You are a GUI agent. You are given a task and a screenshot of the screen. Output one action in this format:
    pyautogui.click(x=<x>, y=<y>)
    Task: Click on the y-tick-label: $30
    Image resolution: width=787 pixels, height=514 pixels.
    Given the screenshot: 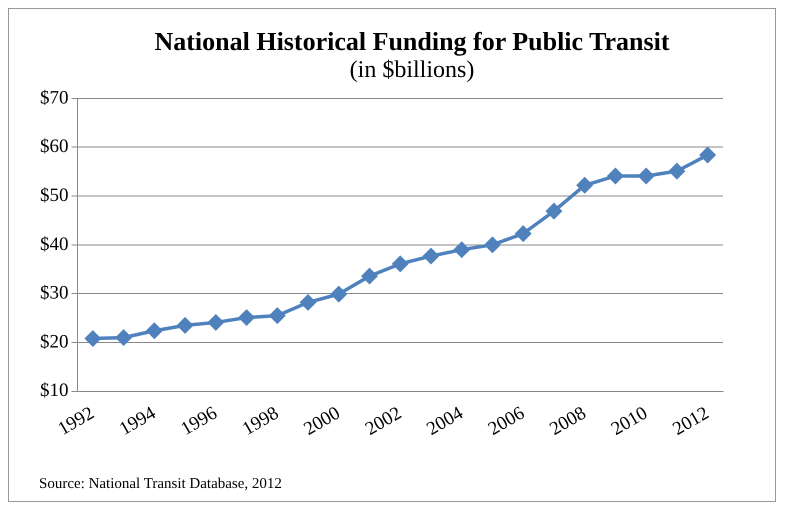 What is the action you would take?
    pyautogui.click(x=54, y=293)
    